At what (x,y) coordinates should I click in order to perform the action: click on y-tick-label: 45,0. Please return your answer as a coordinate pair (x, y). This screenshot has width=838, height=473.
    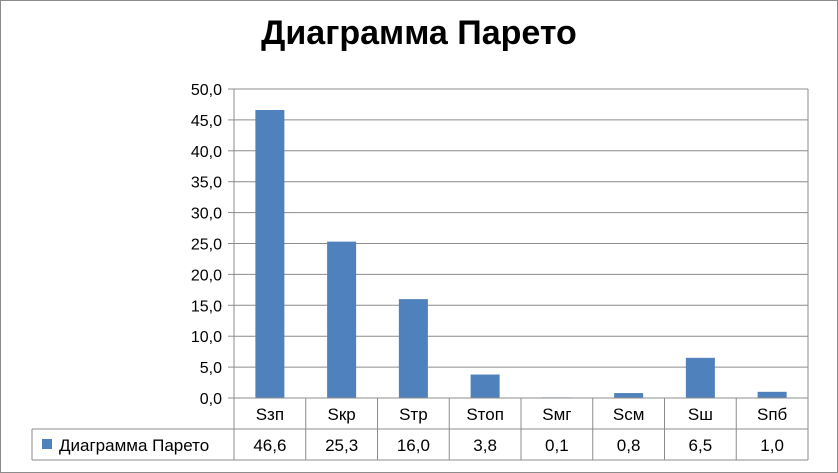
    Looking at the image, I should click on (206, 121).